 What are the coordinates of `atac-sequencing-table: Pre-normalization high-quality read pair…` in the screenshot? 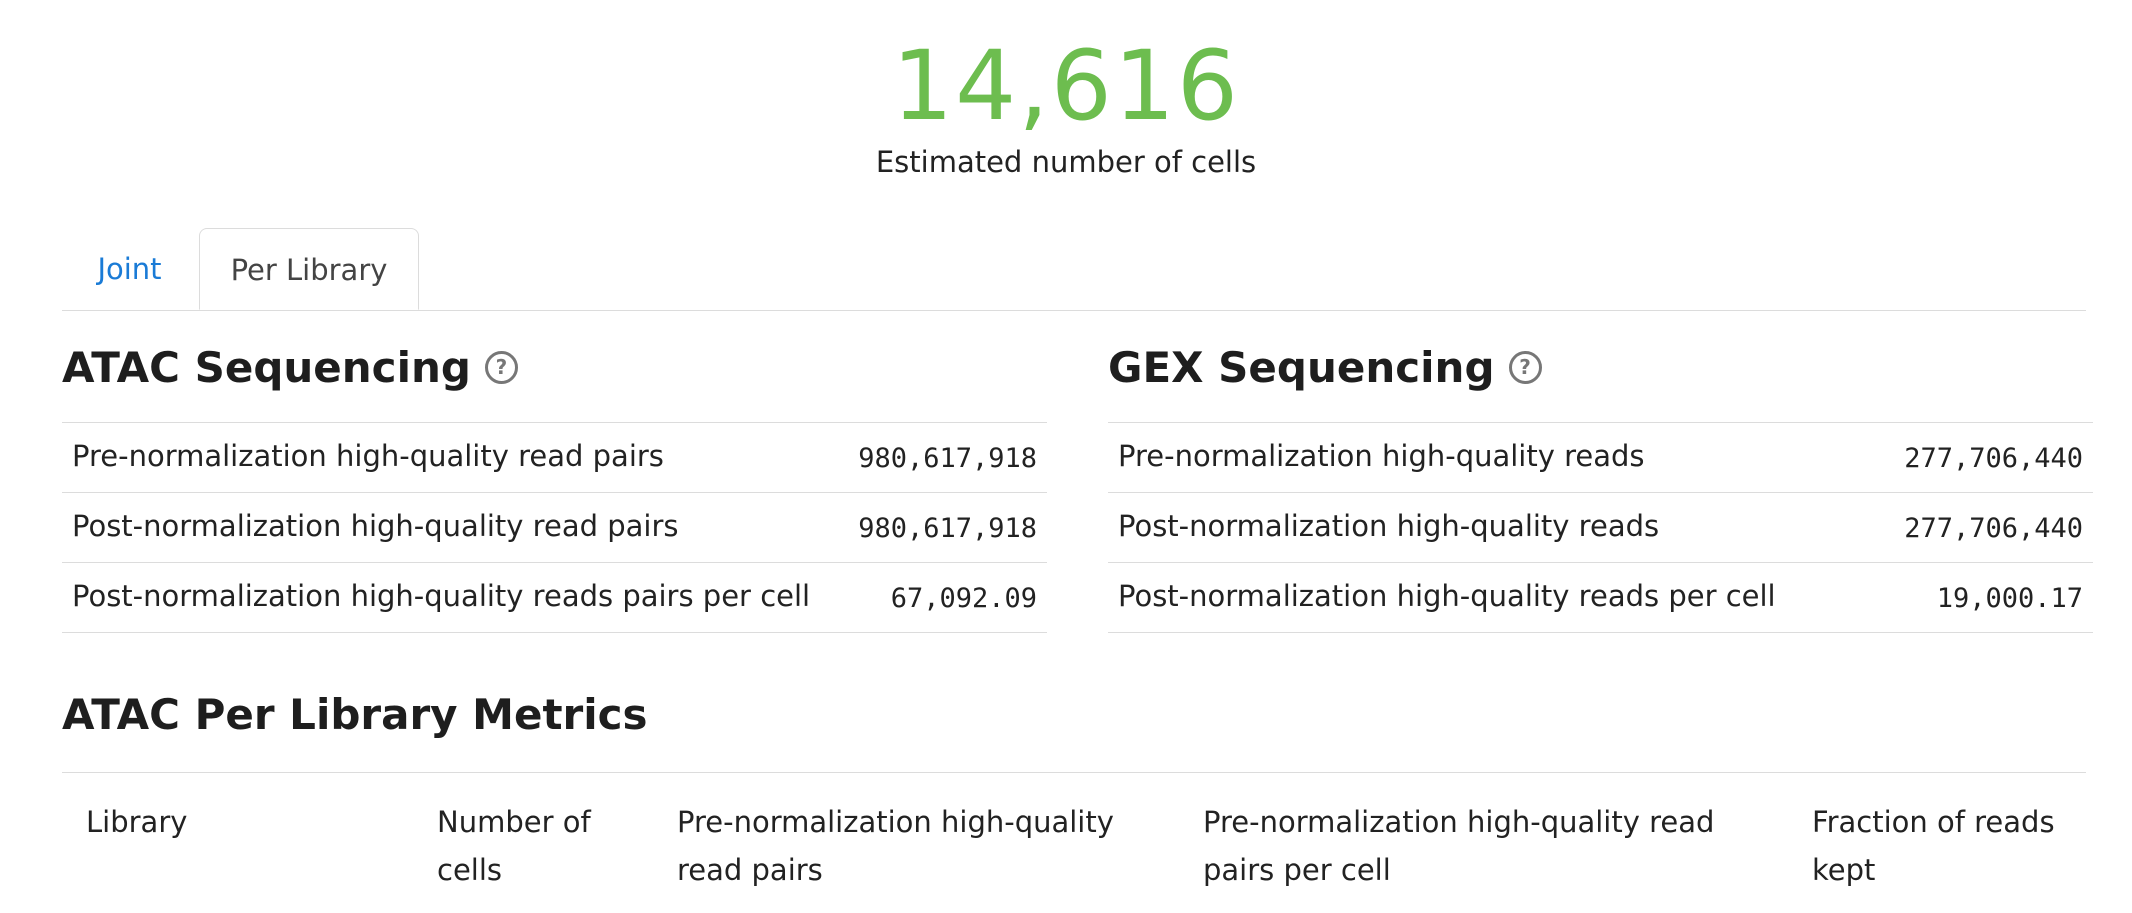 It's located at (554, 527).